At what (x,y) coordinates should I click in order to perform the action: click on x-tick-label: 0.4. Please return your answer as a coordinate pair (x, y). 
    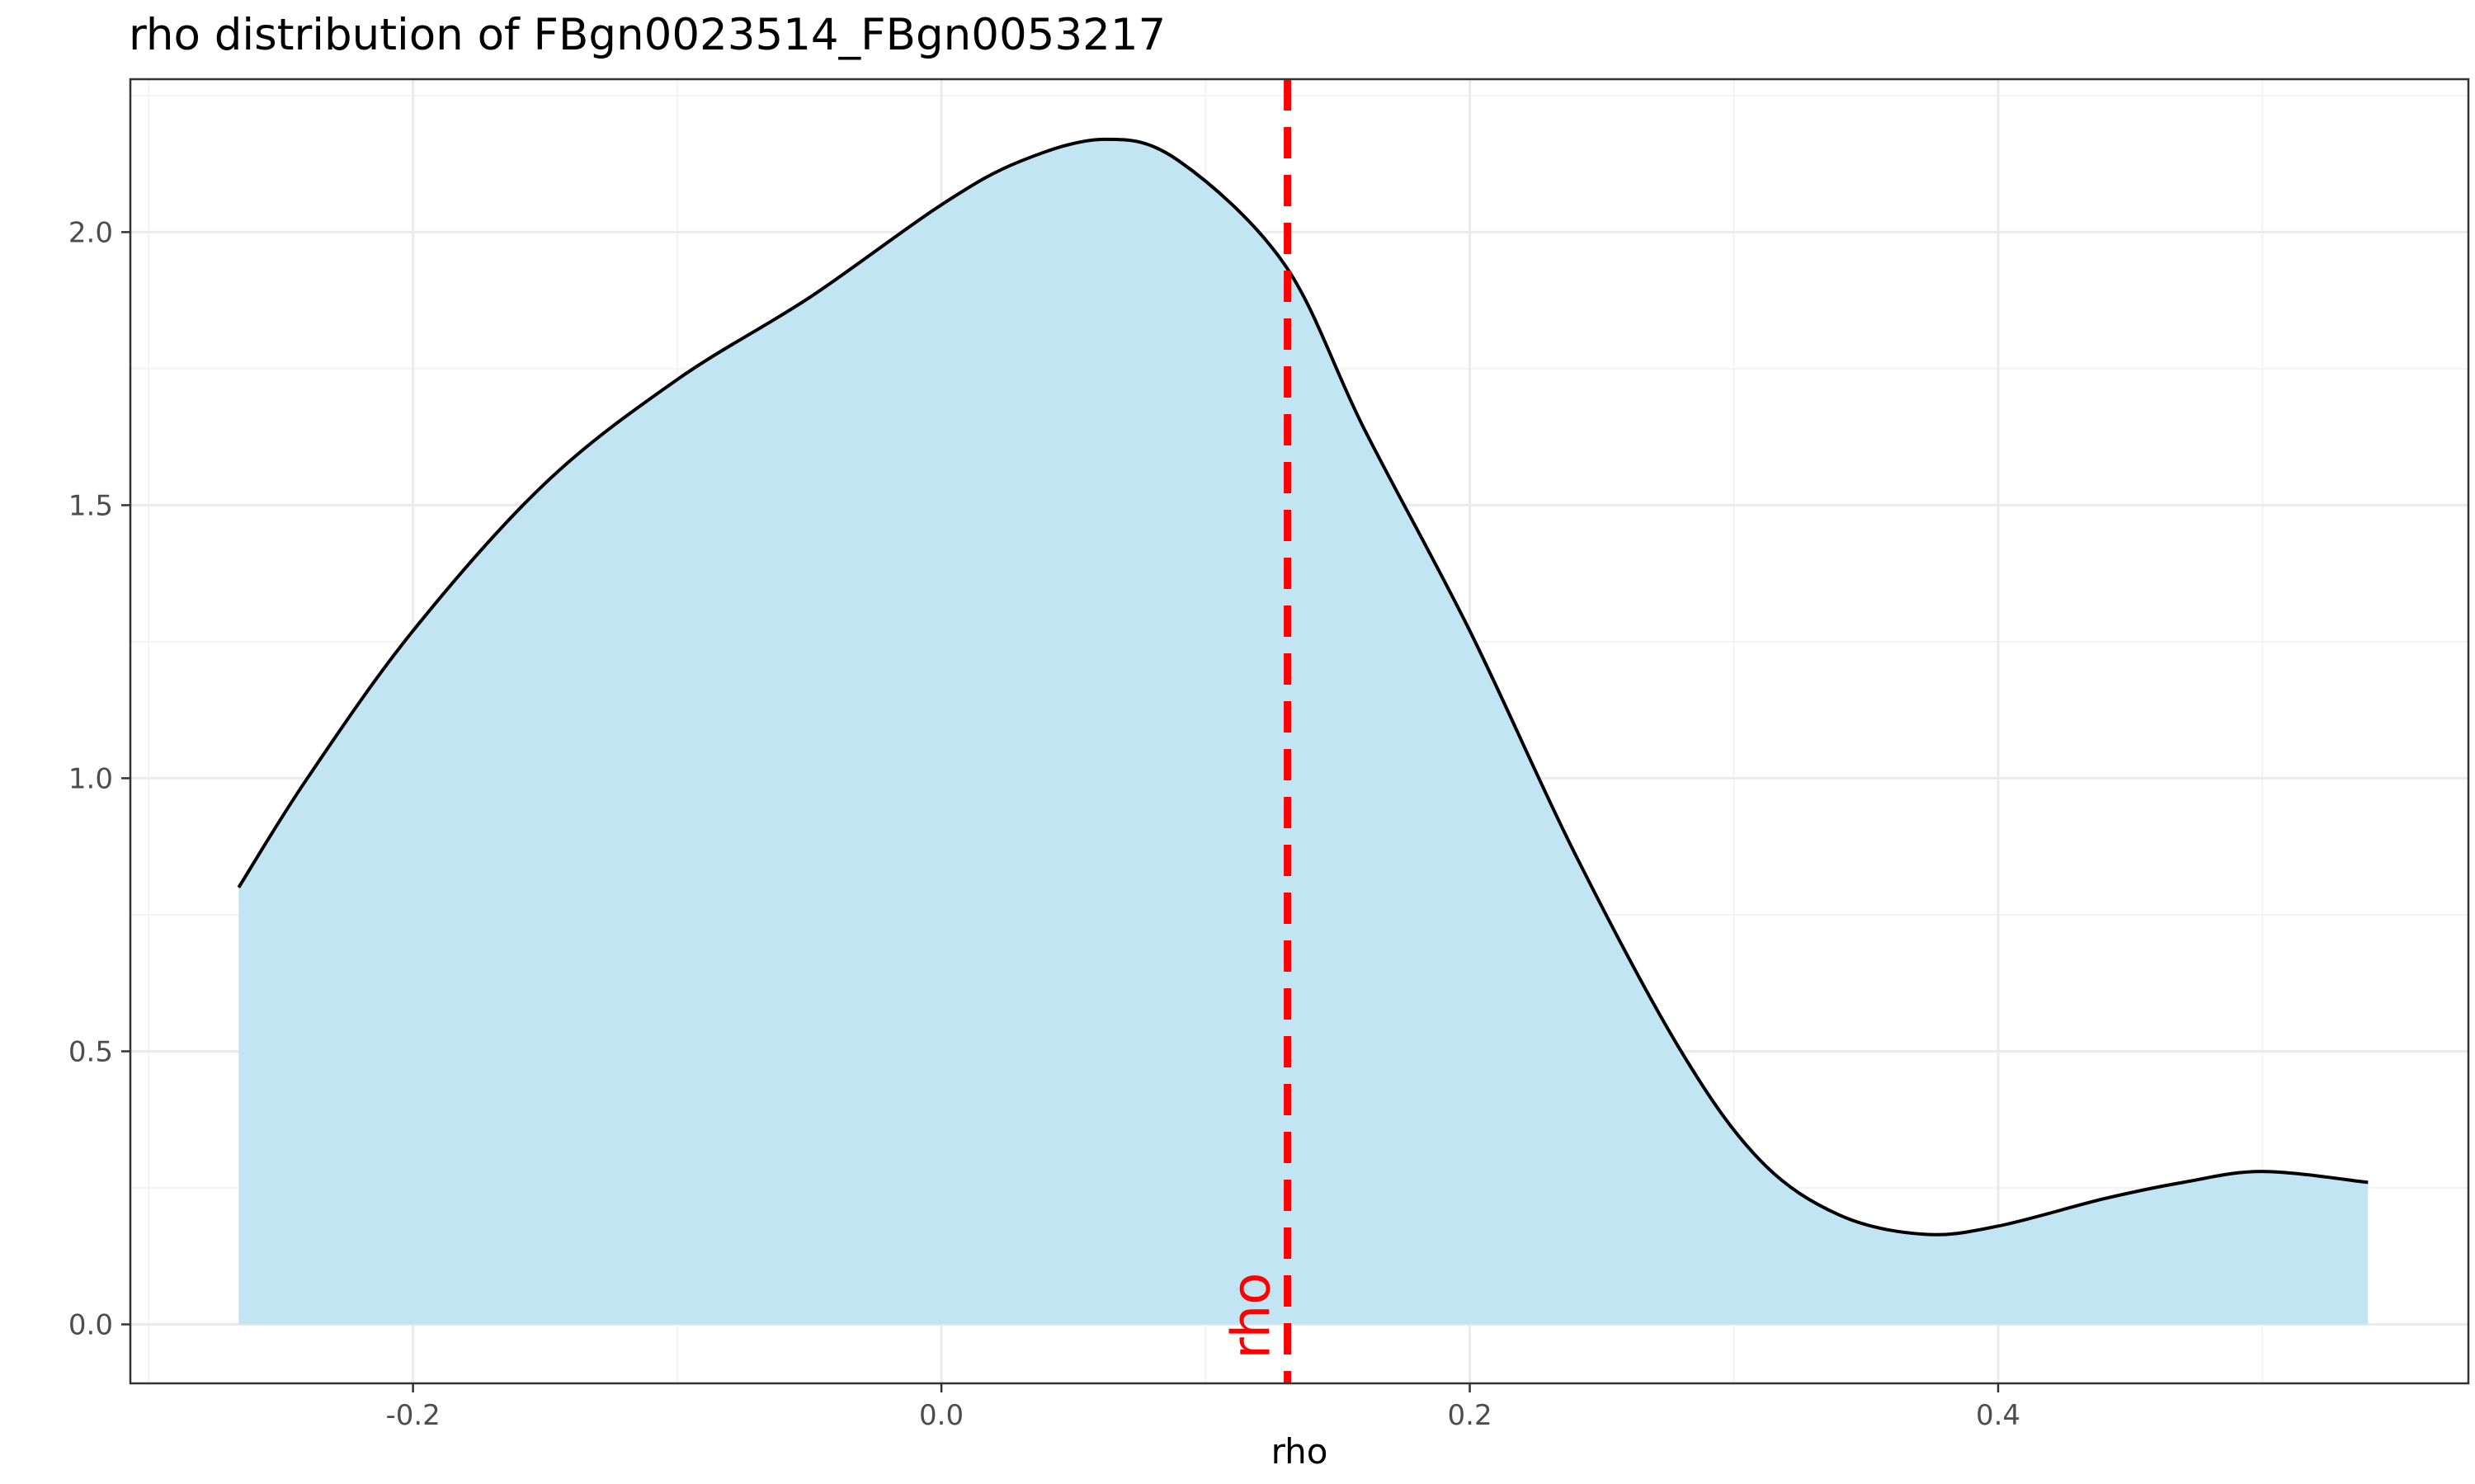
    Looking at the image, I should click on (1998, 1415).